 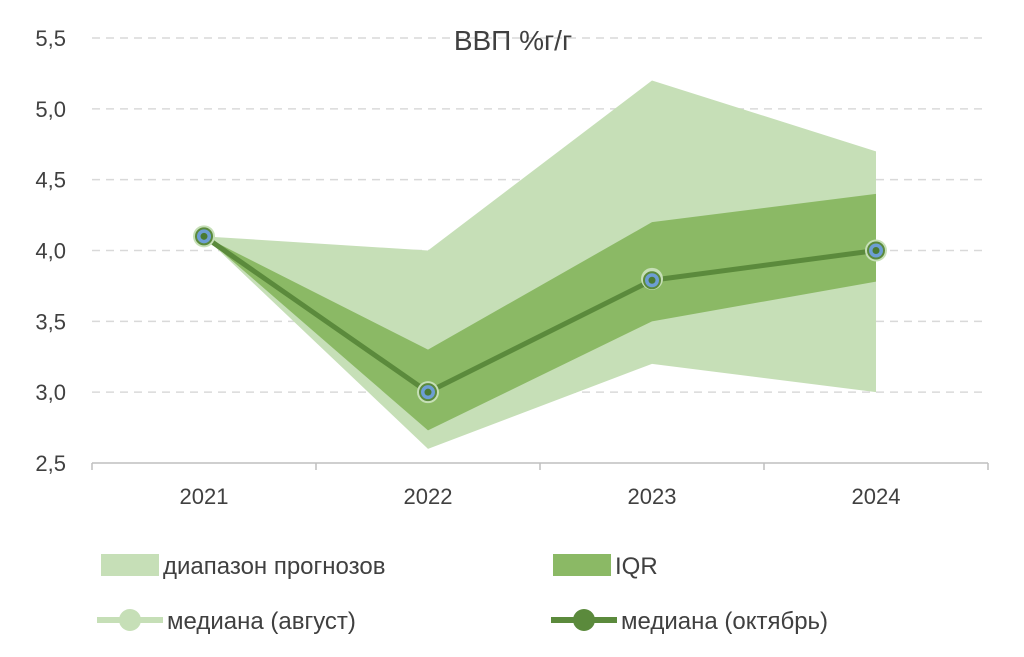 I want to click on x-tick-label: 2021, so click(x=204, y=496).